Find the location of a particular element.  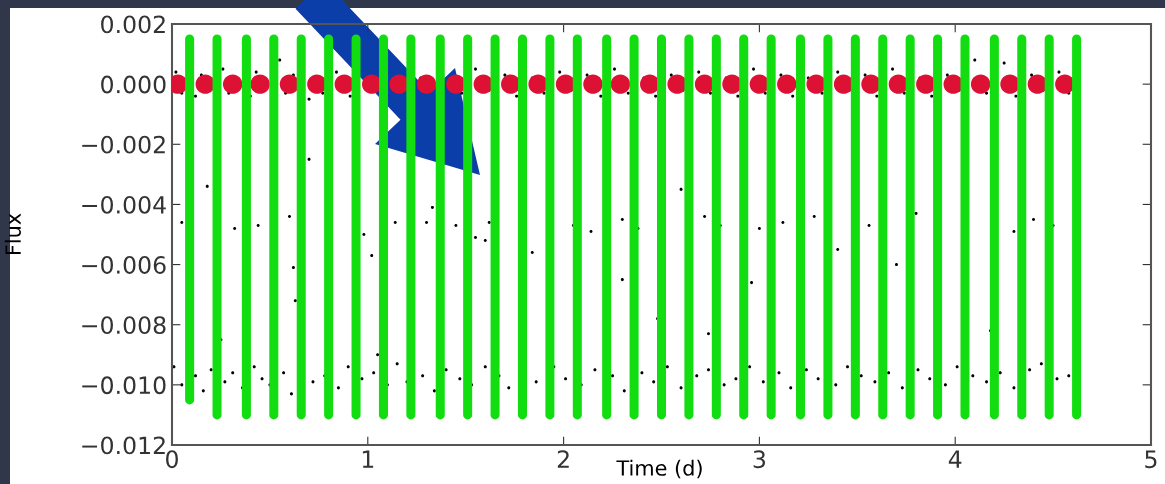

y-tick-label: −0.010 is located at coordinates (124, 385).